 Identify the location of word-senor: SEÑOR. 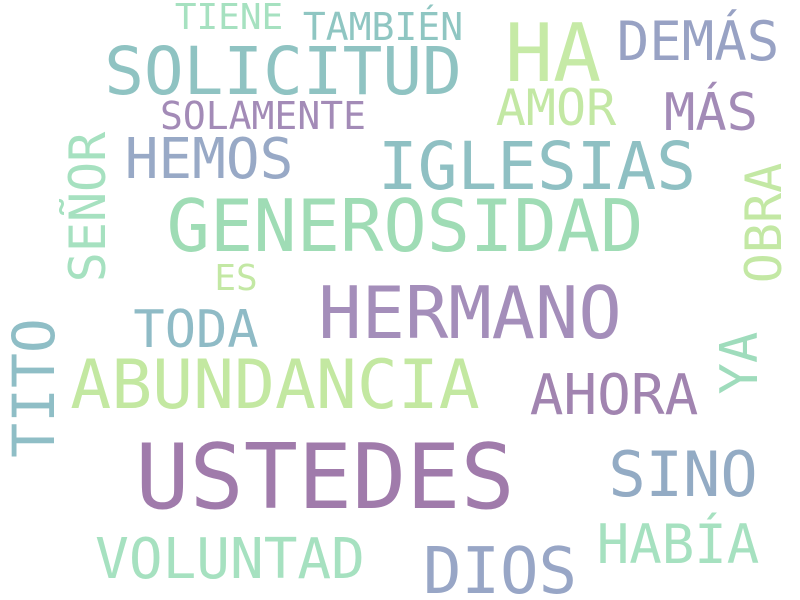
(88, 207).